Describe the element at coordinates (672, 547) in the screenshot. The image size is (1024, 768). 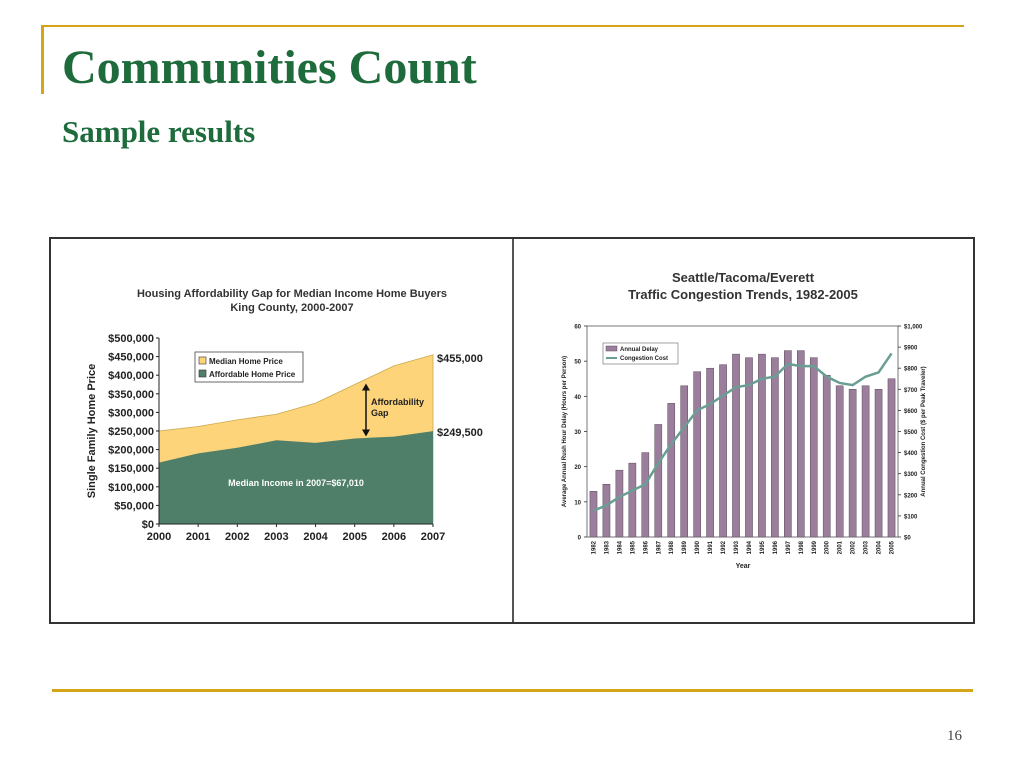
I see `x-tick-label: 1988` at that location.